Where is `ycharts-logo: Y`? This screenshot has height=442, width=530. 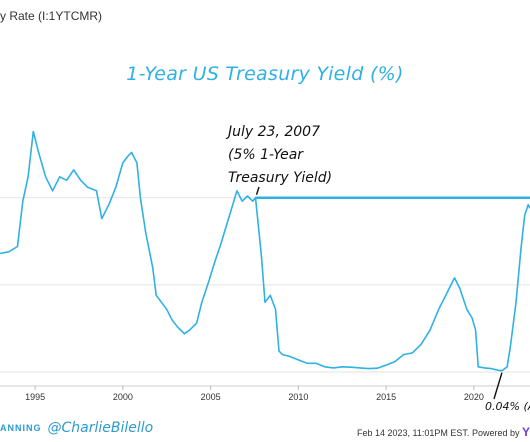
ycharts-logo: Y is located at coordinates (525, 432).